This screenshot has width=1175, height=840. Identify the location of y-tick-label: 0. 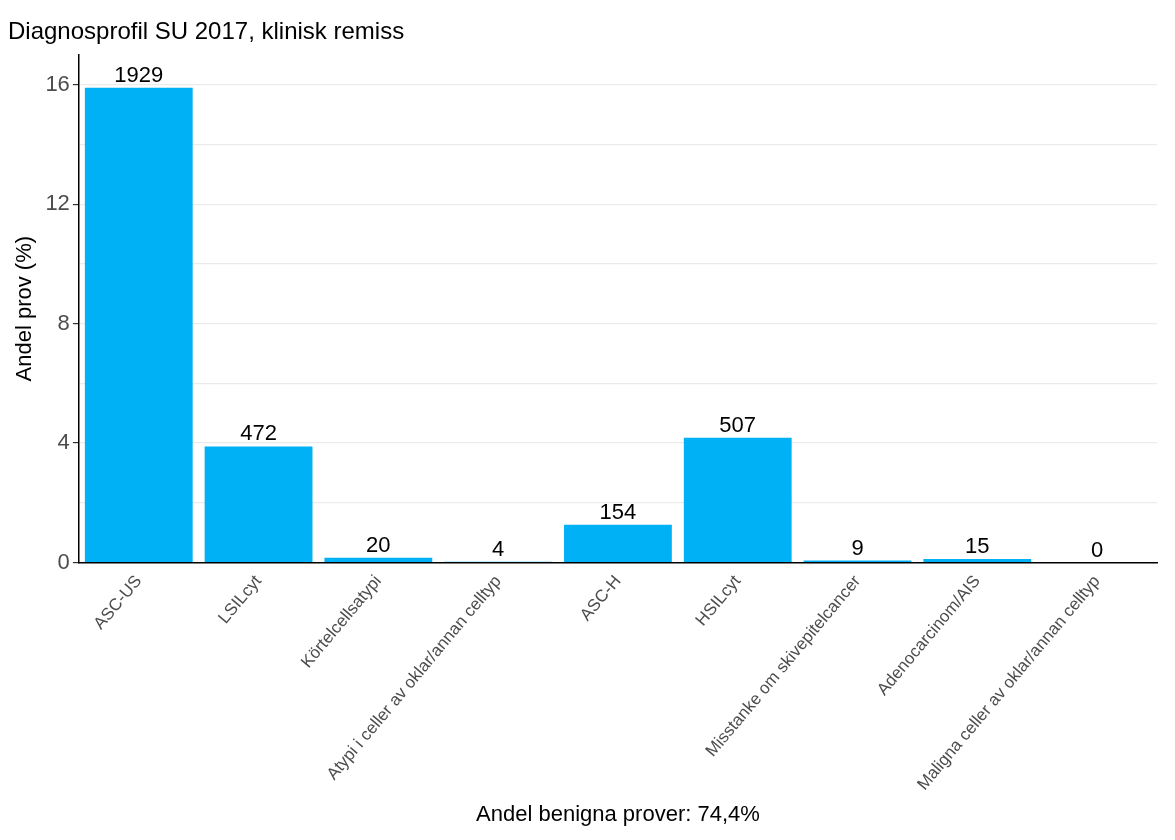
(63, 561).